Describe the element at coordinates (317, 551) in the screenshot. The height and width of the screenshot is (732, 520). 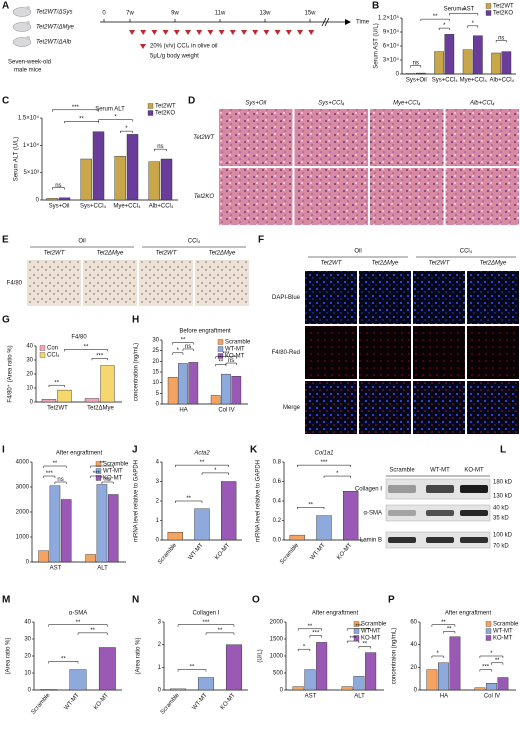
I see `x-tick-label: WT-MT` at that location.